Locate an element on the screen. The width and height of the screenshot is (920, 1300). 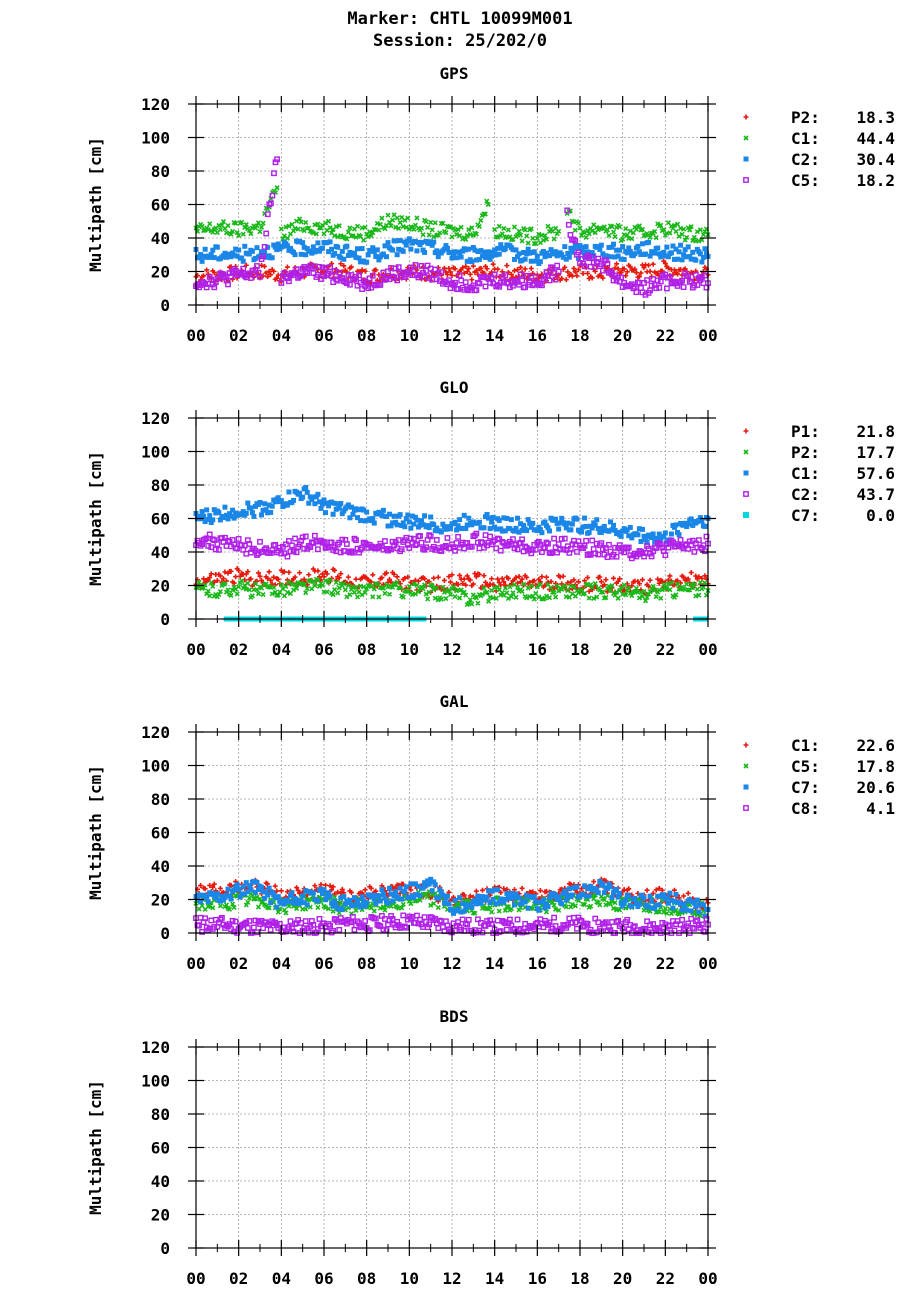
legend-value: 57.6 is located at coordinates (875, 473).